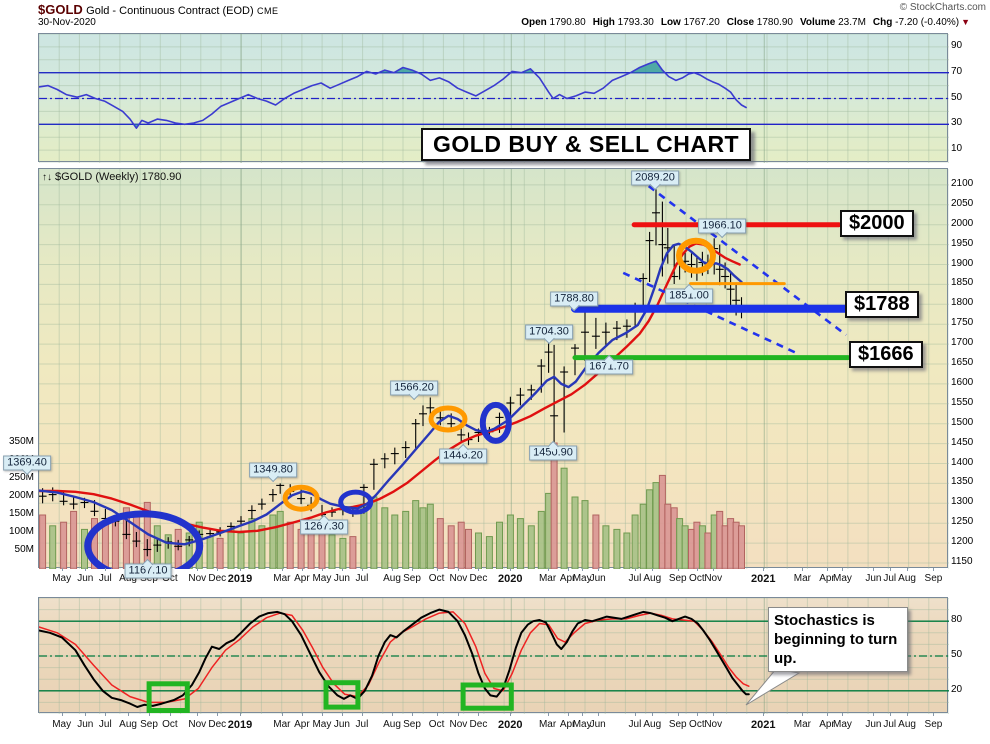 This screenshot has height=744, width=990. What do you see at coordinates (677, 724) in the screenshot?
I see `xaxis-label-sep-1: Sep` at bounding box center [677, 724].